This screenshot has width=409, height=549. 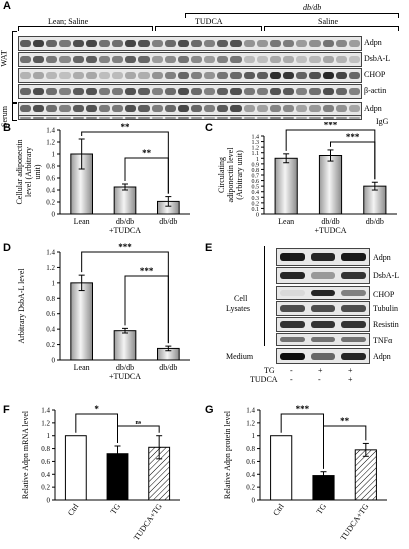 I want to click on wat-bracket, so click(x=14, y=67).